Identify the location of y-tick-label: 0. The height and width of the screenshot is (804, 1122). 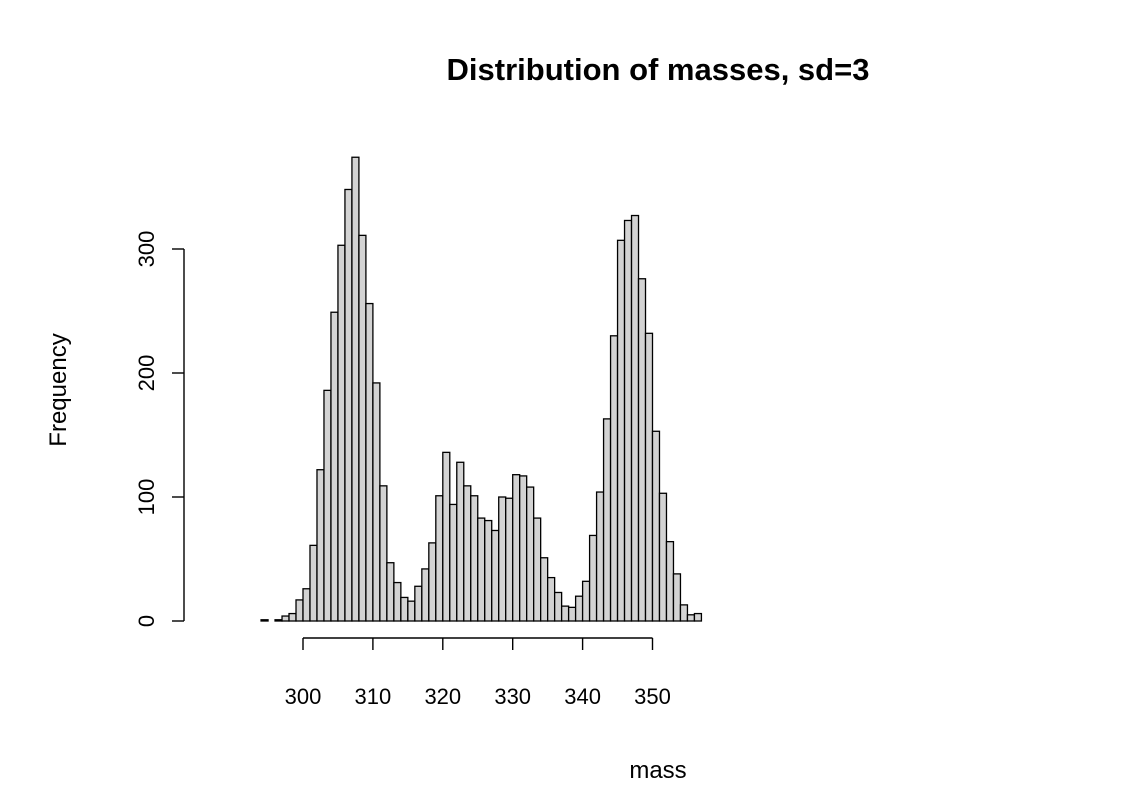
(146, 621).